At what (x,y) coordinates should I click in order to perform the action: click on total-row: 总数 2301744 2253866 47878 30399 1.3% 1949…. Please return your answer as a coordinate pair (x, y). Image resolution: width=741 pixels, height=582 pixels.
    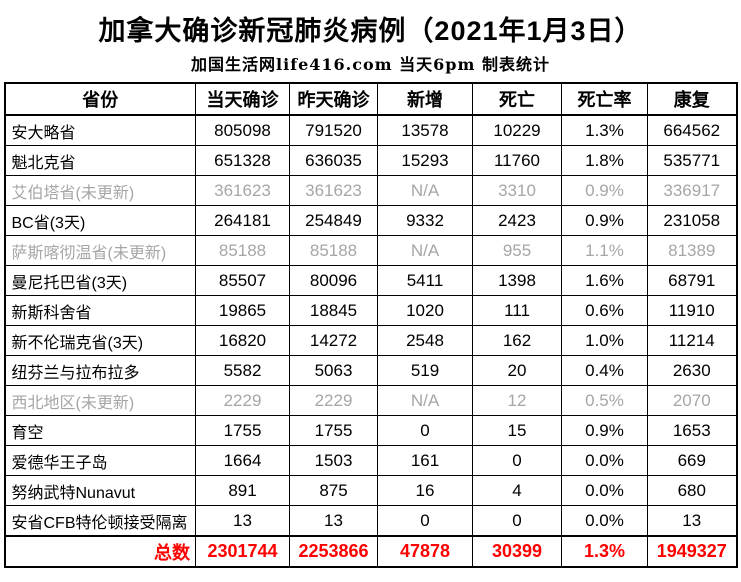
    Looking at the image, I should click on (370, 551).